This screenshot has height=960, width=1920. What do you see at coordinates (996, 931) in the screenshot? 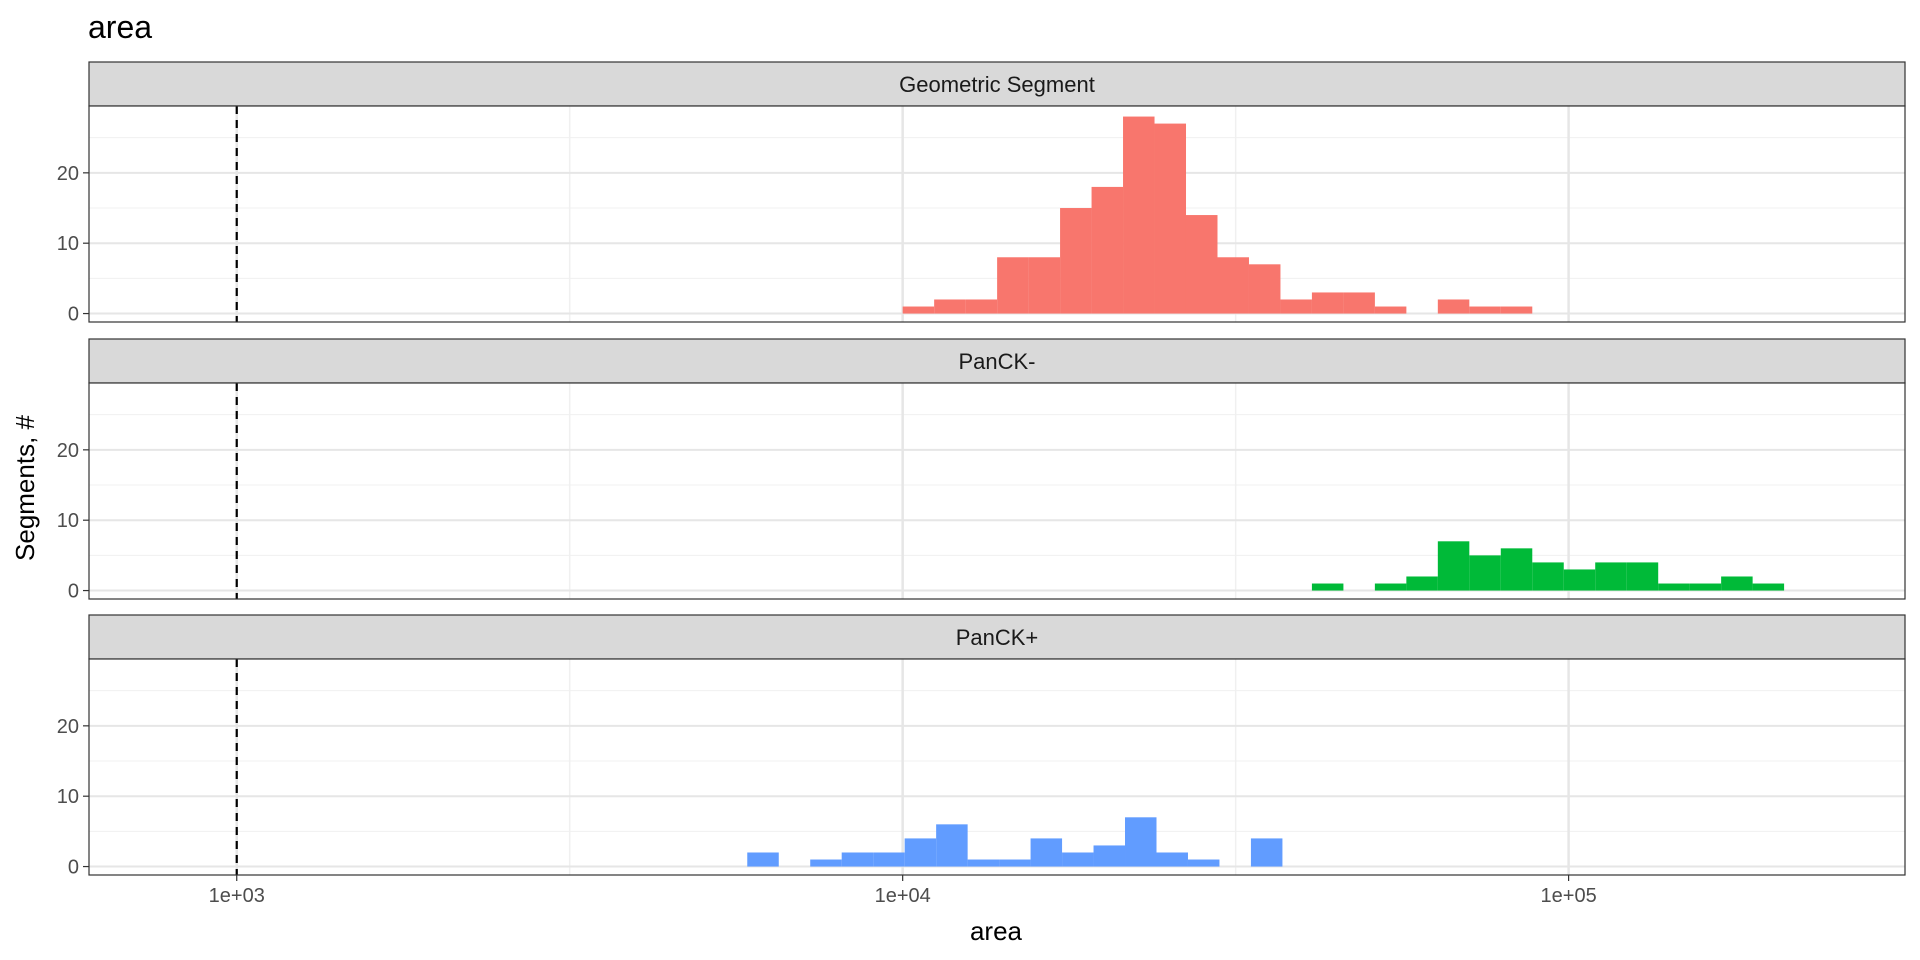
I see `x-axis-title: area` at bounding box center [996, 931].